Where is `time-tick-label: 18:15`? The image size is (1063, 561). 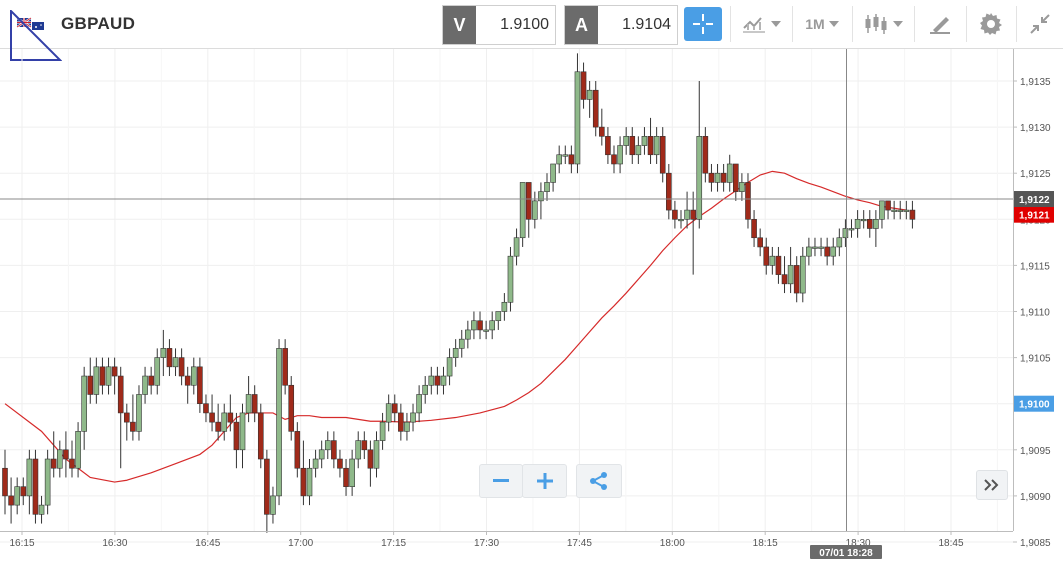
time-tick-label: 18:15 is located at coordinates (765, 543).